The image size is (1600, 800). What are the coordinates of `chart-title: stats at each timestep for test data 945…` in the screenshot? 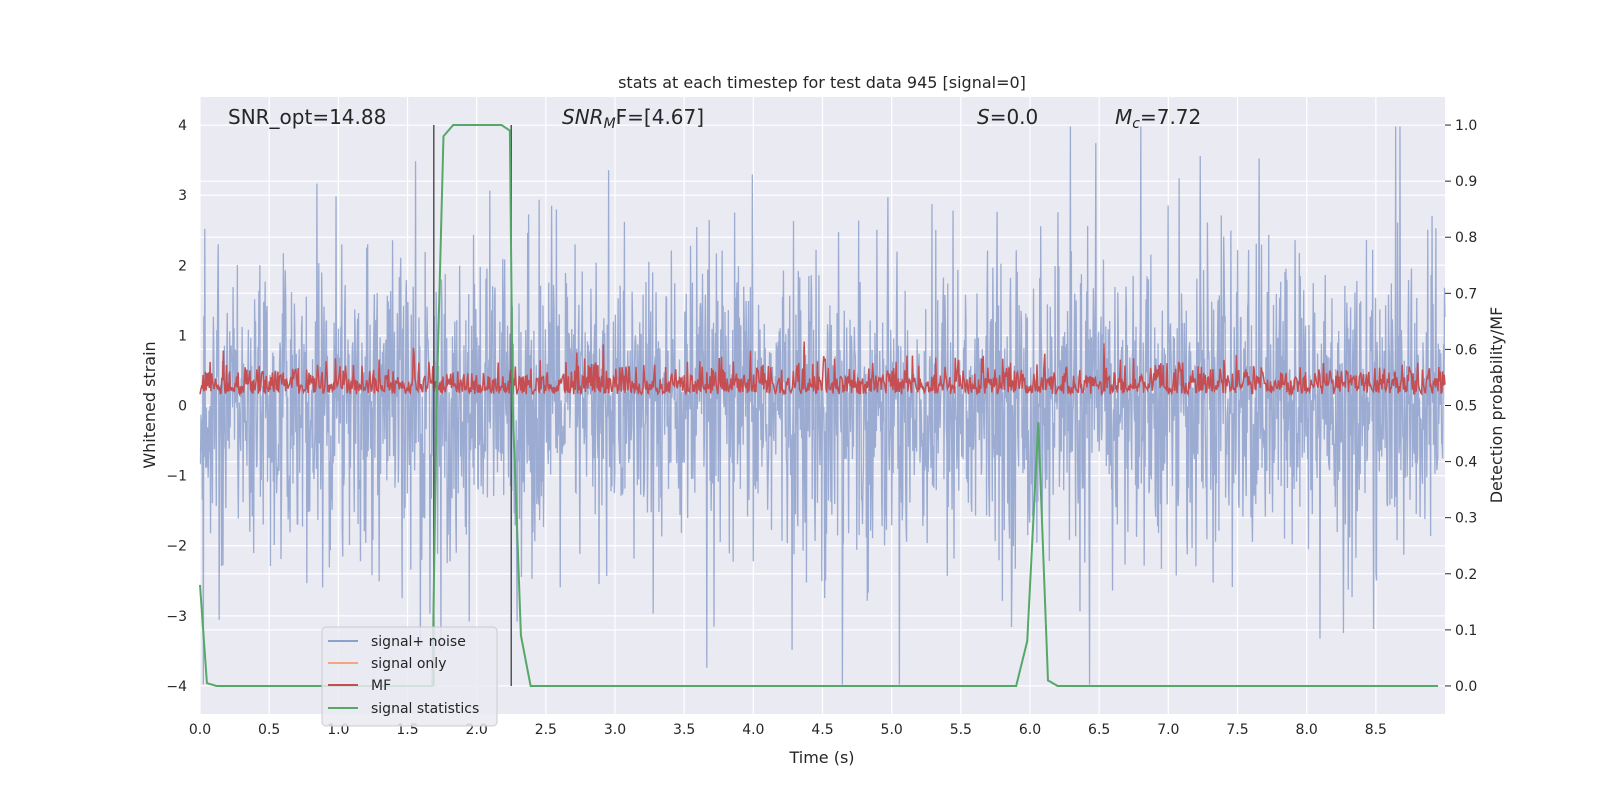 It's located at (822, 82).